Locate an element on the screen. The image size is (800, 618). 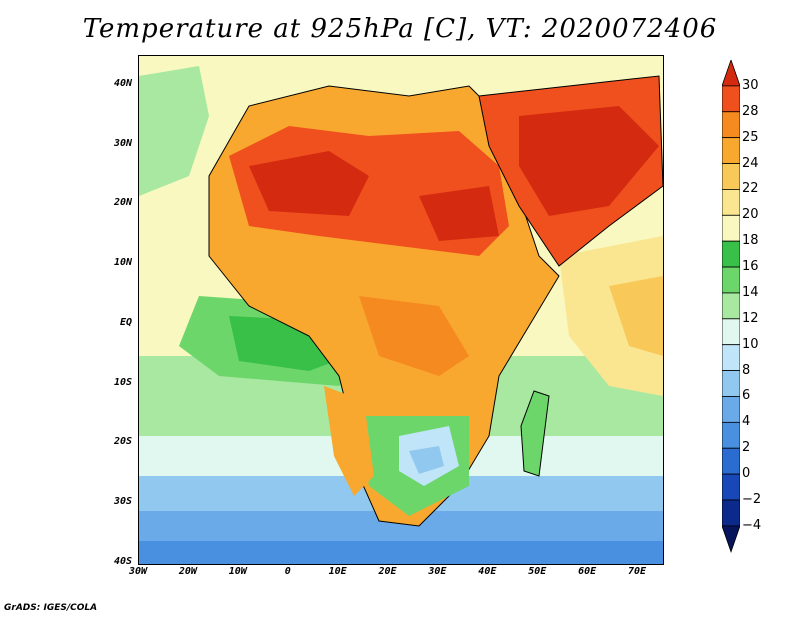
lon-tick-label: 10E is located at coordinates (337, 571).